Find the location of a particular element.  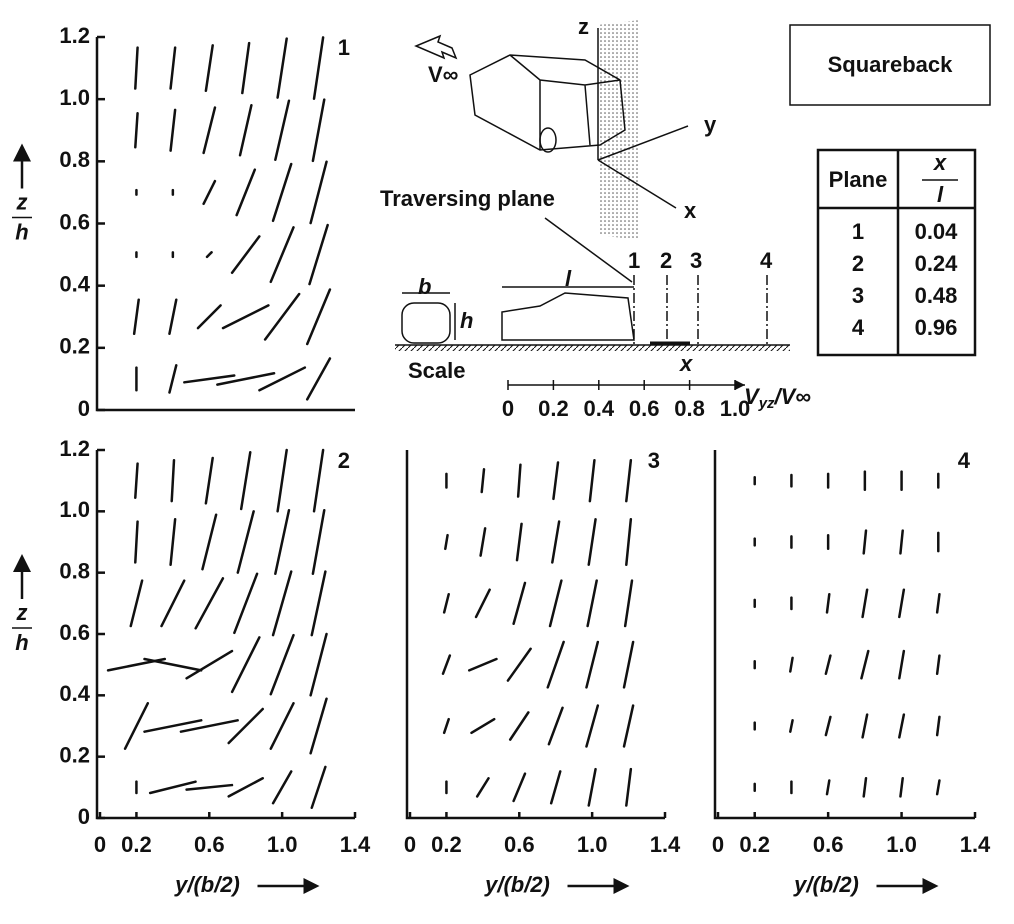

table-x: 0.48 is located at coordinates (936, 295).